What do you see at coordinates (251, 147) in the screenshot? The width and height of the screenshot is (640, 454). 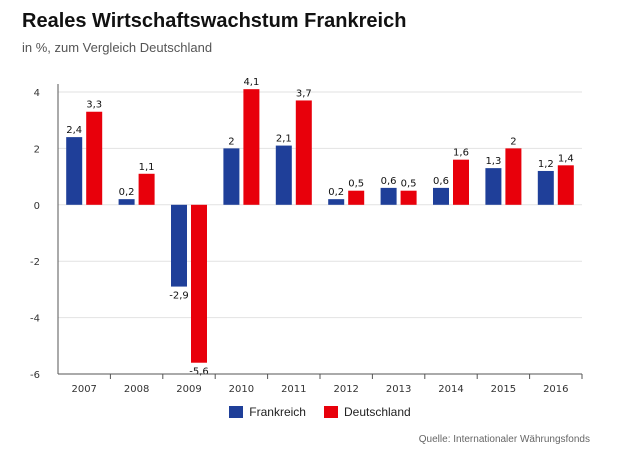 I see `bar-deutschland-2010` at bounding box center [251, 147].